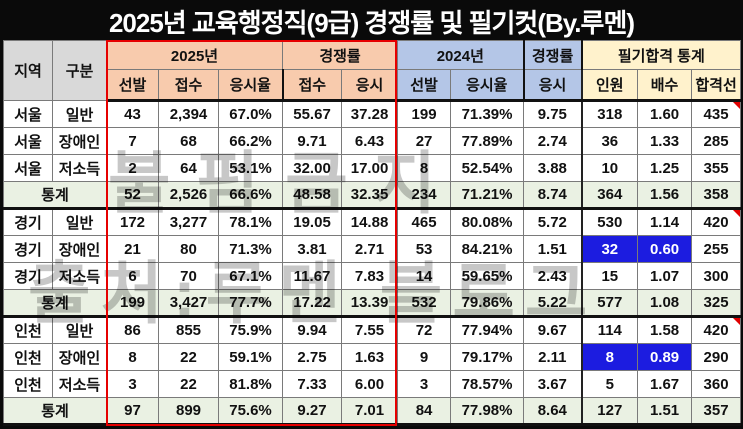 The image size is (743, 429). I want to click on cell: 43, so click(132, 114).